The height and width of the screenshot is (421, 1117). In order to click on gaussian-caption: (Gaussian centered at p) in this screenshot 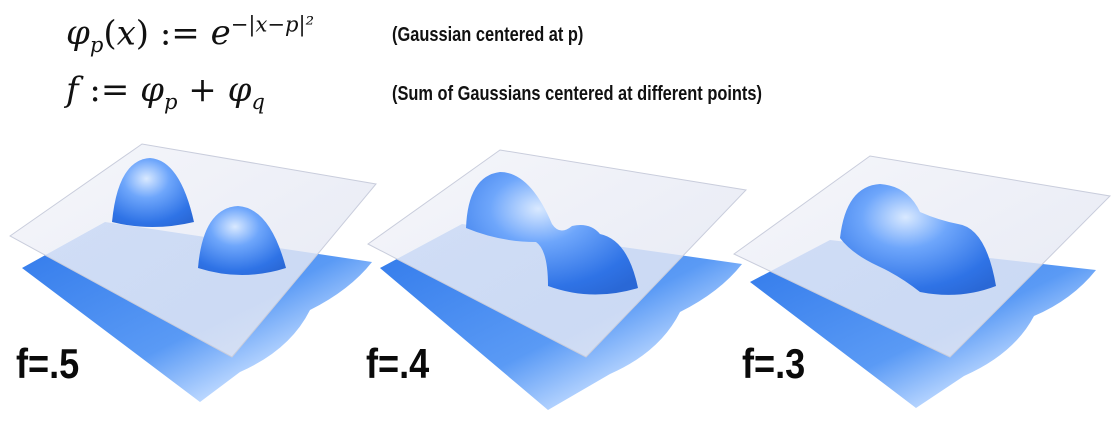, I will do `click(488, 35)`.